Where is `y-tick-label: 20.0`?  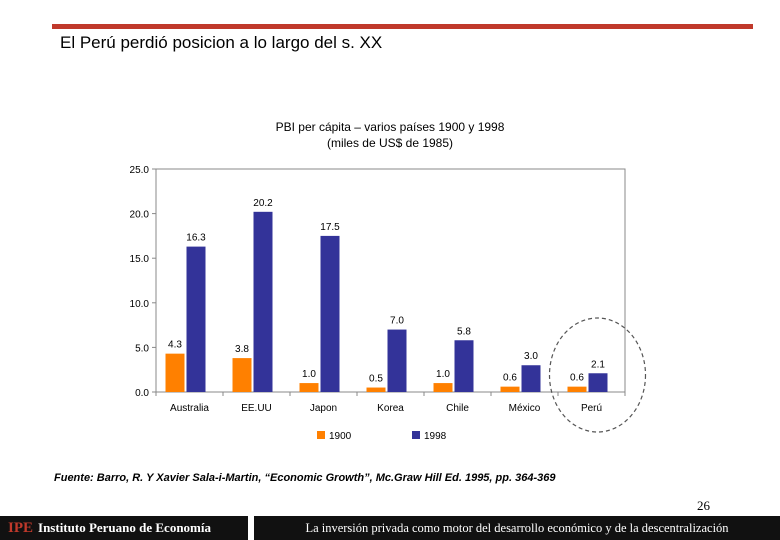
y-tick-label: 20.0 is located at coordinates (140, 215).